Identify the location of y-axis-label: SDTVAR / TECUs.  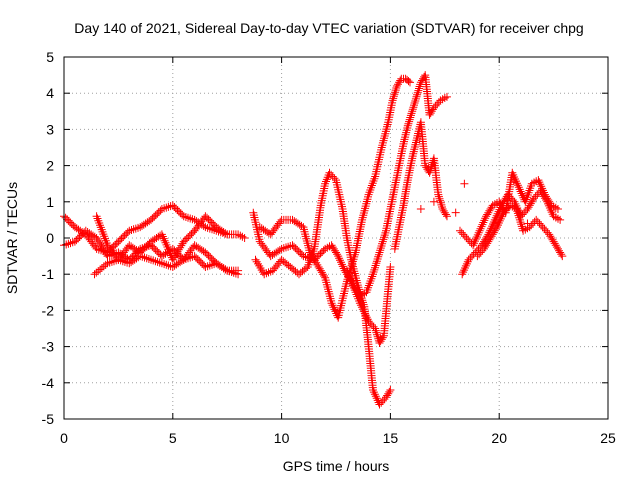
(12, 238).